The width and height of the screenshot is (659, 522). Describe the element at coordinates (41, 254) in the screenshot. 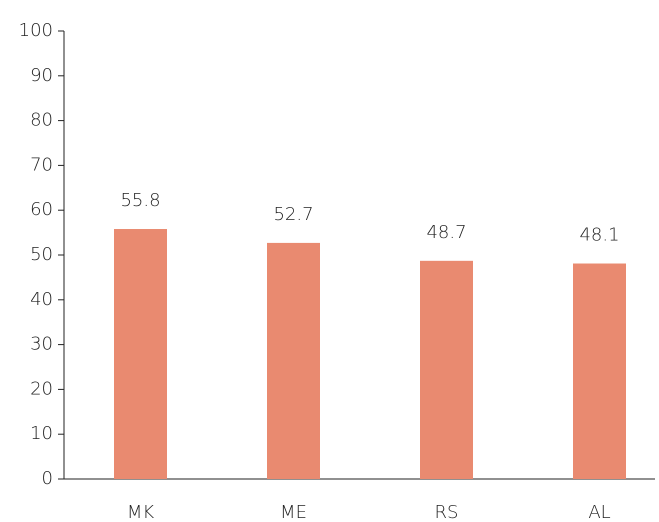

I see `y-tick-label: 50` at that location.